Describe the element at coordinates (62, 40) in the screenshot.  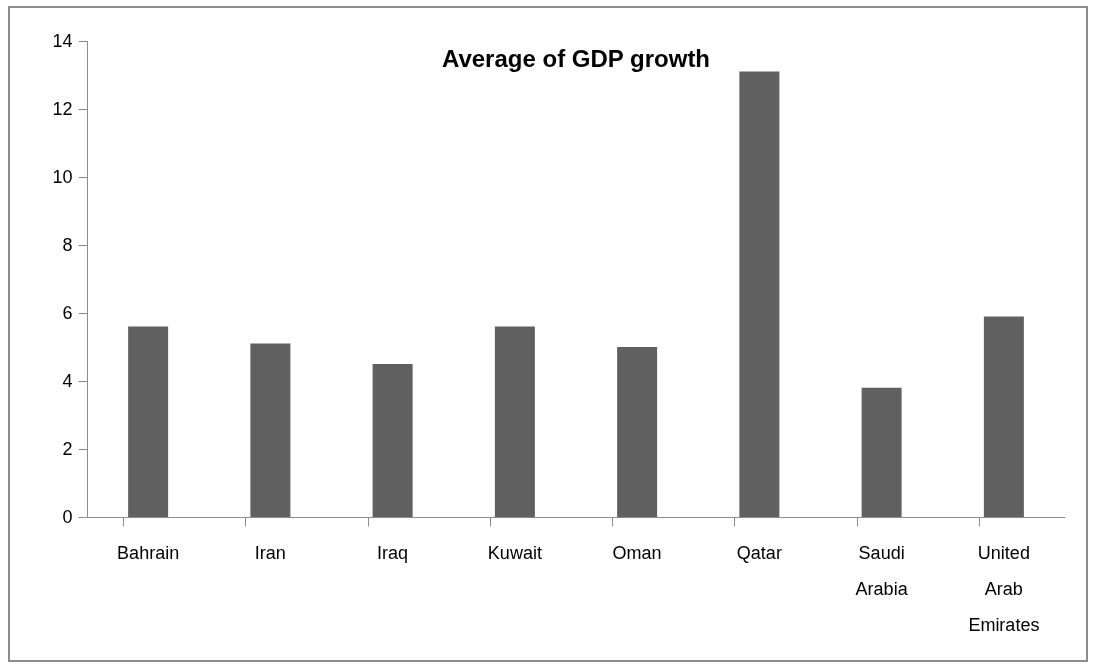
I see `y-tick-label: 14` at that location.